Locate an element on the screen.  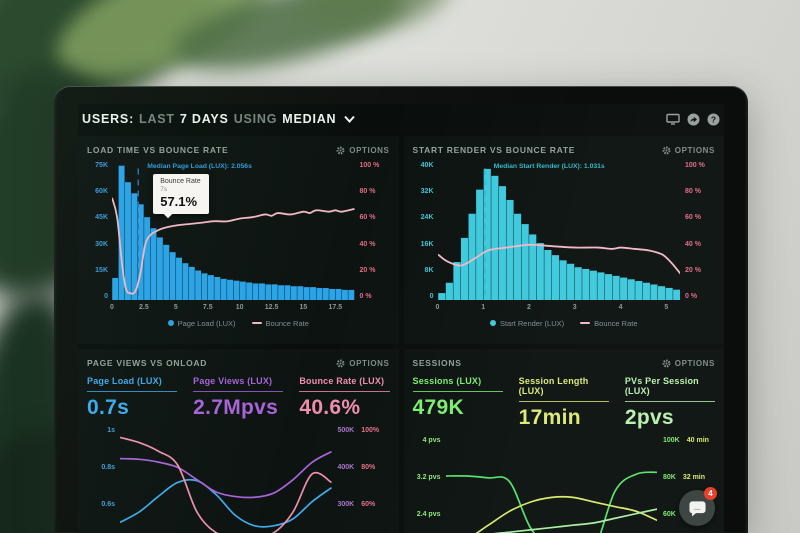
metric: Sessions (LUX) 479K is located at coordinates (457, 403).